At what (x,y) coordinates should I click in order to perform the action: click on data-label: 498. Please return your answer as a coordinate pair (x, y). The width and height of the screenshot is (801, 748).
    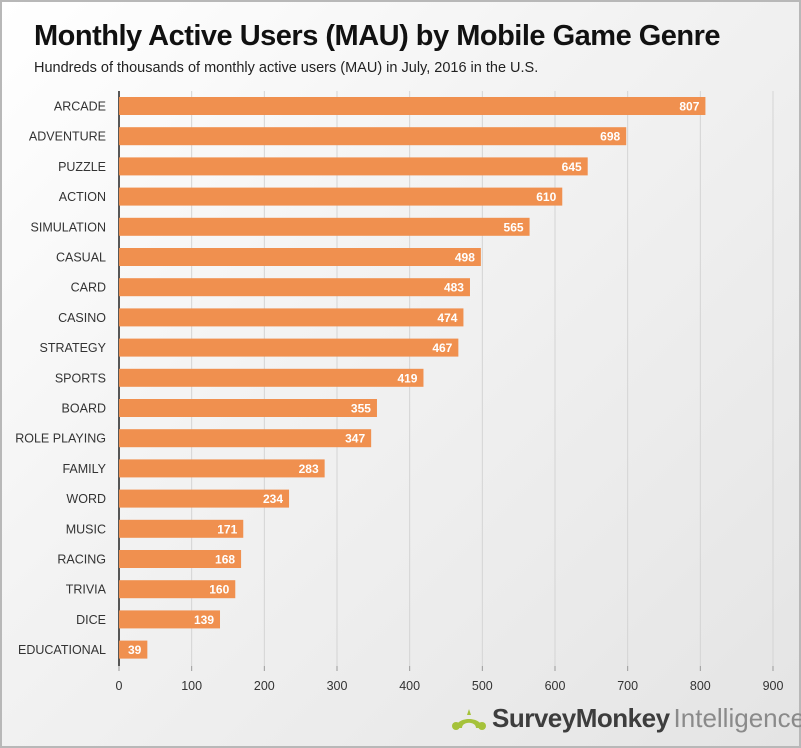
    Looking at the image, I should click on (465, 258).